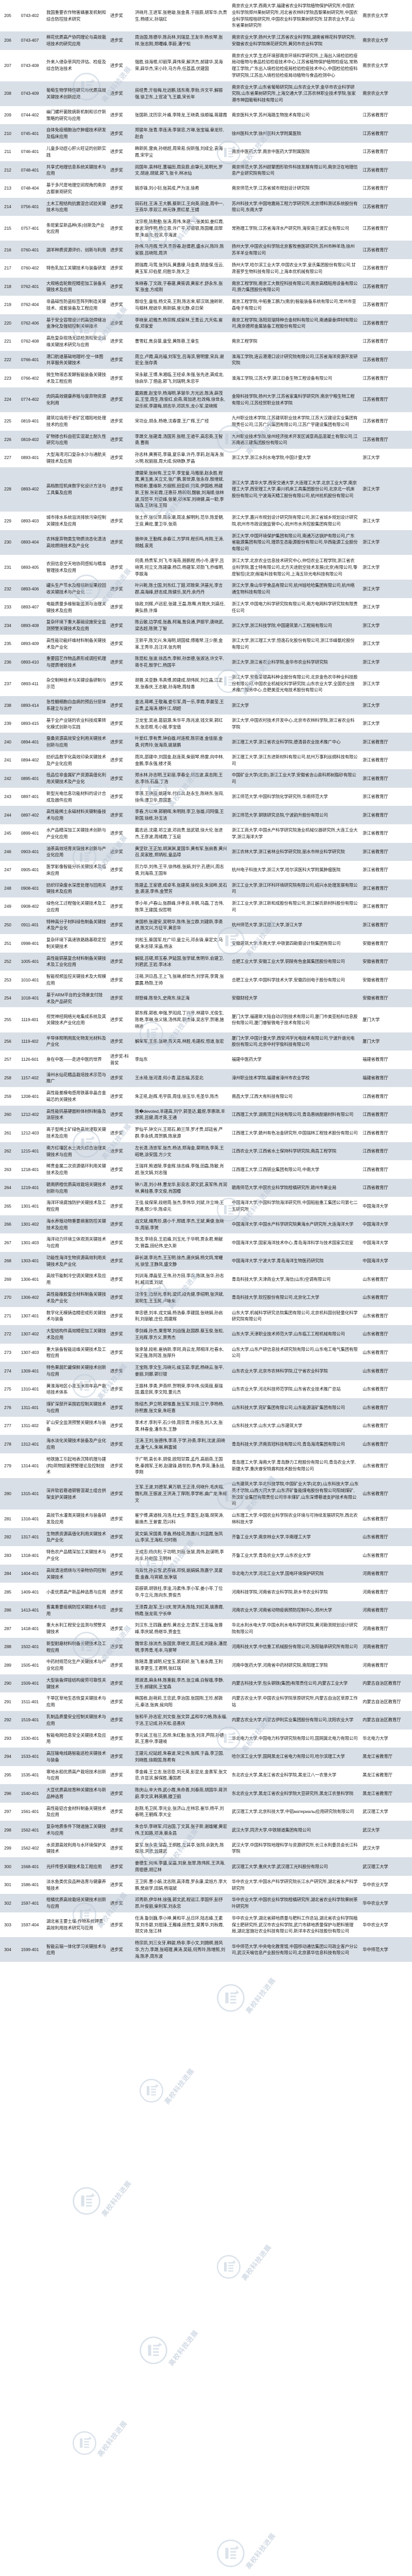 The height and width of the screenshot is (2576, 412). I want to click on recommending-unit-cell: 江西省教育厅, so click(376, 1188).